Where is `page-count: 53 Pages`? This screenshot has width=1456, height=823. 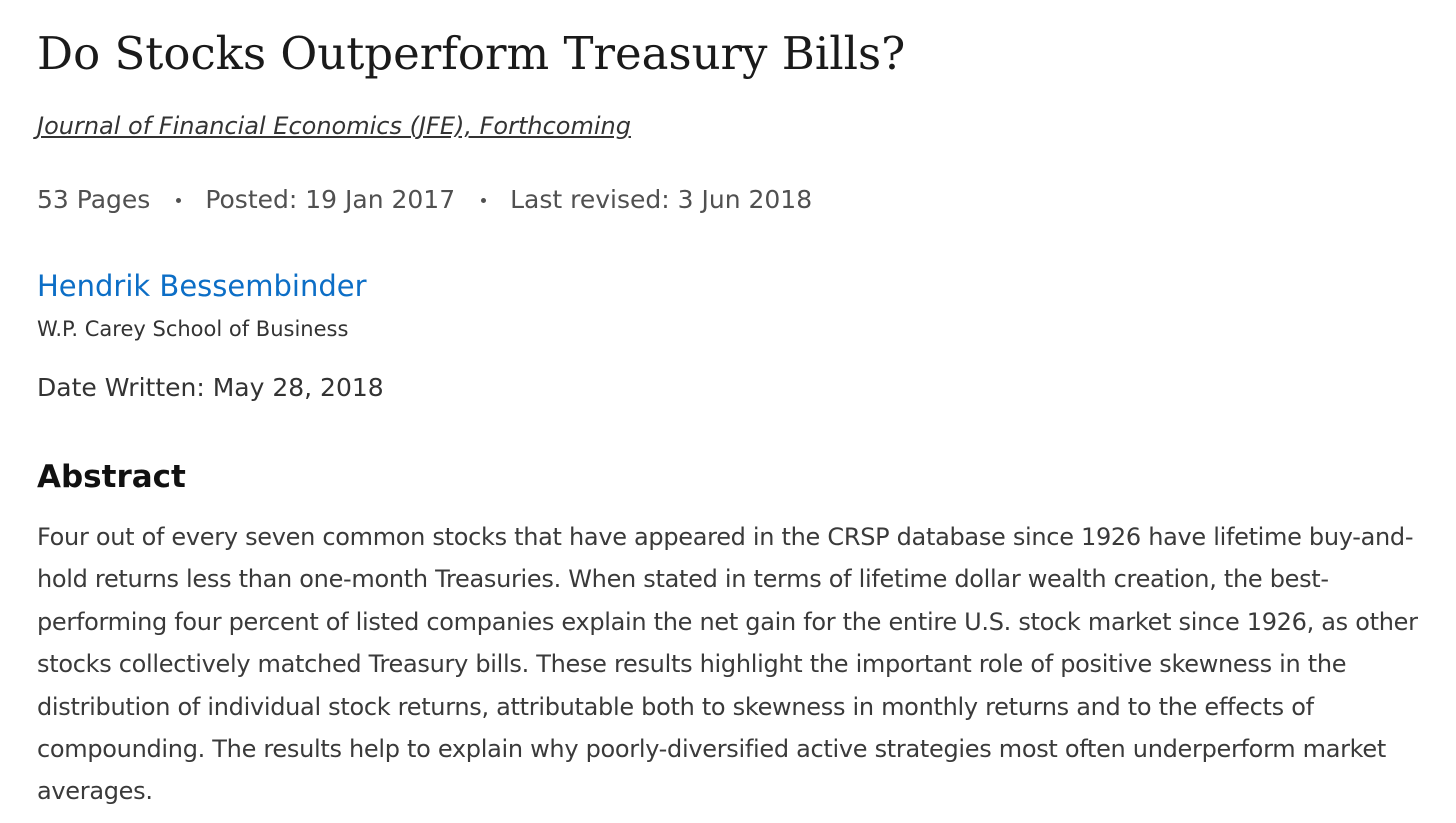
page-count: 53 Pages is located at coordinates (93, 200).